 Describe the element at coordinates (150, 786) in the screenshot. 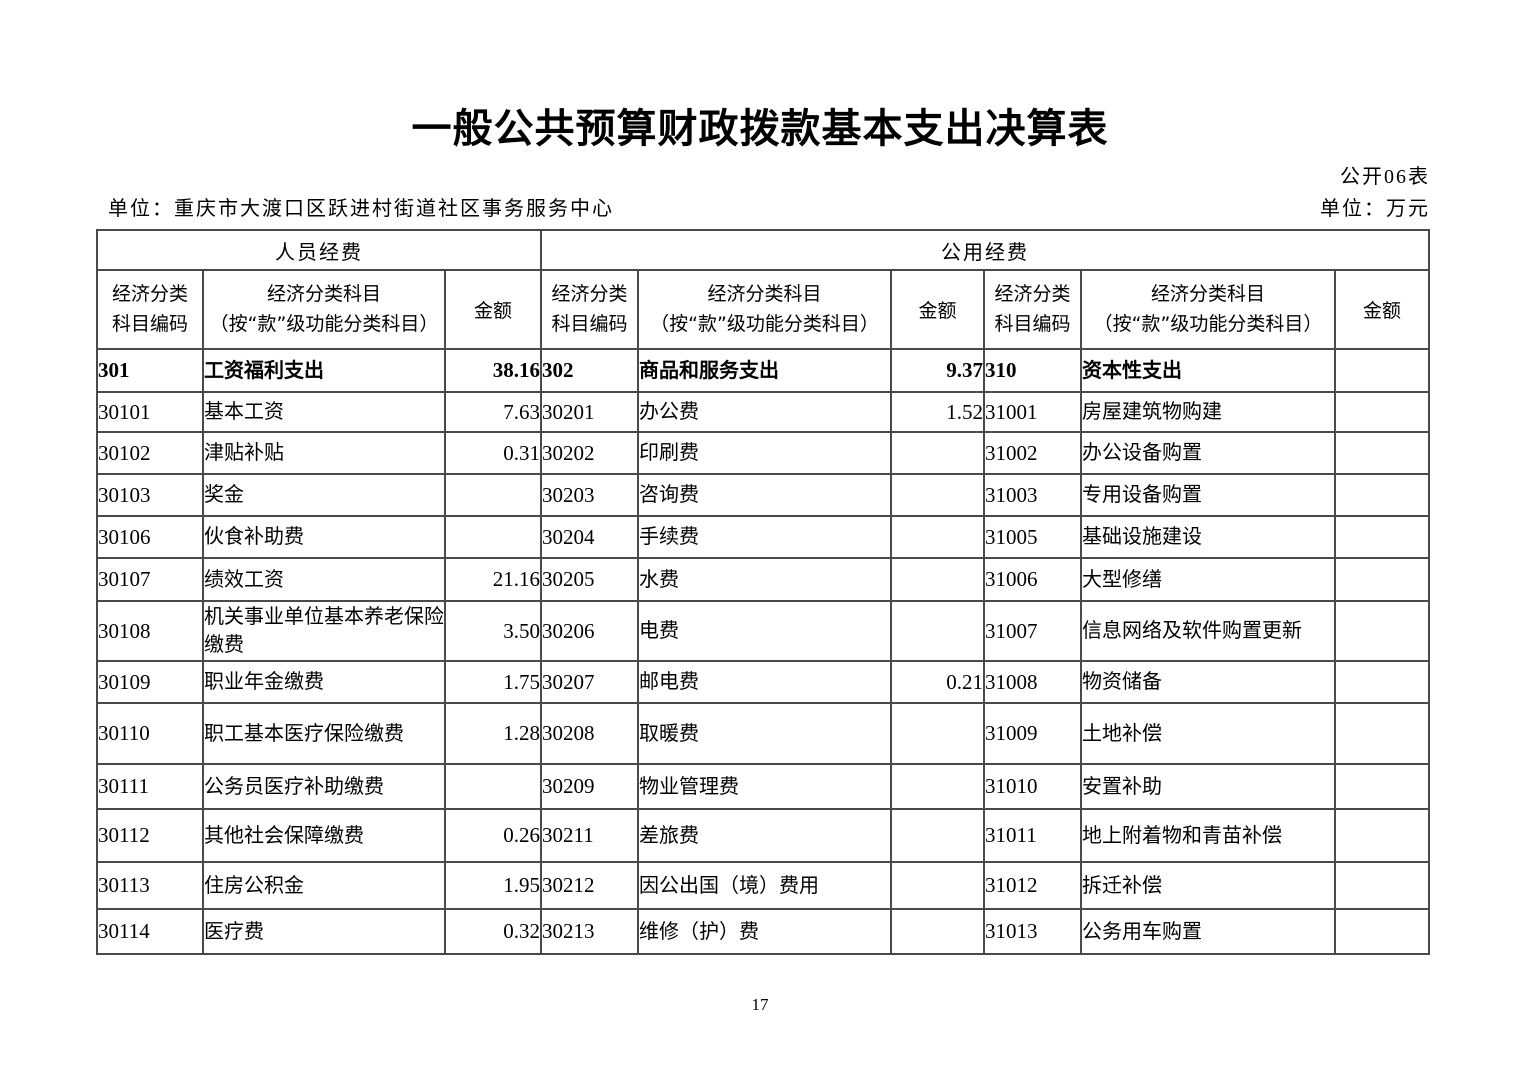

I see `econ-code-cell: 30111` at that location.